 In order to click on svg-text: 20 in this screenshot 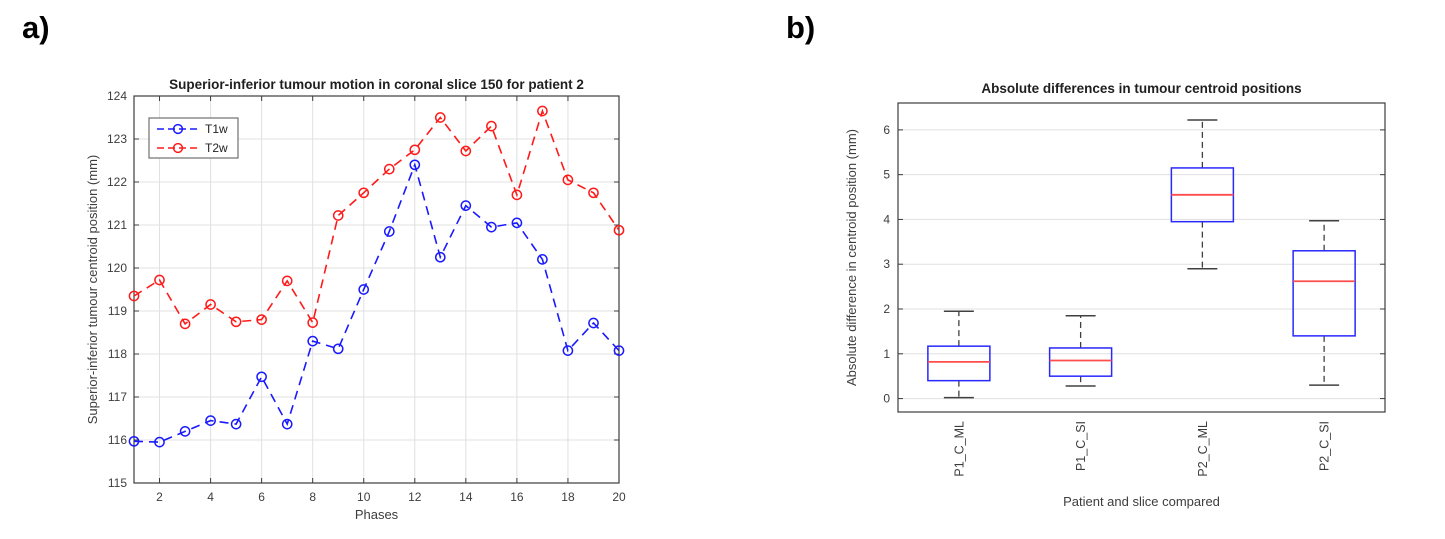, I will do `click(619, 497)`.